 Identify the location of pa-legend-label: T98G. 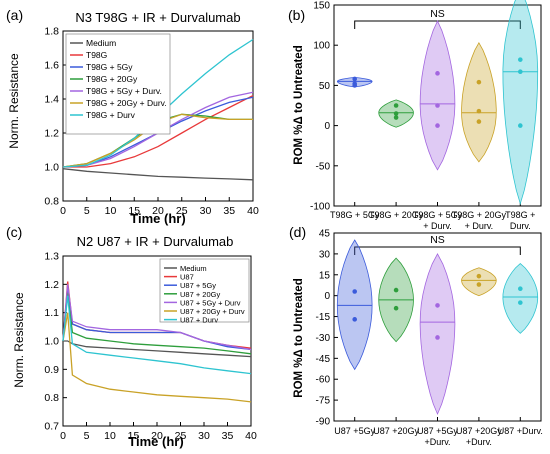
(96, 55).